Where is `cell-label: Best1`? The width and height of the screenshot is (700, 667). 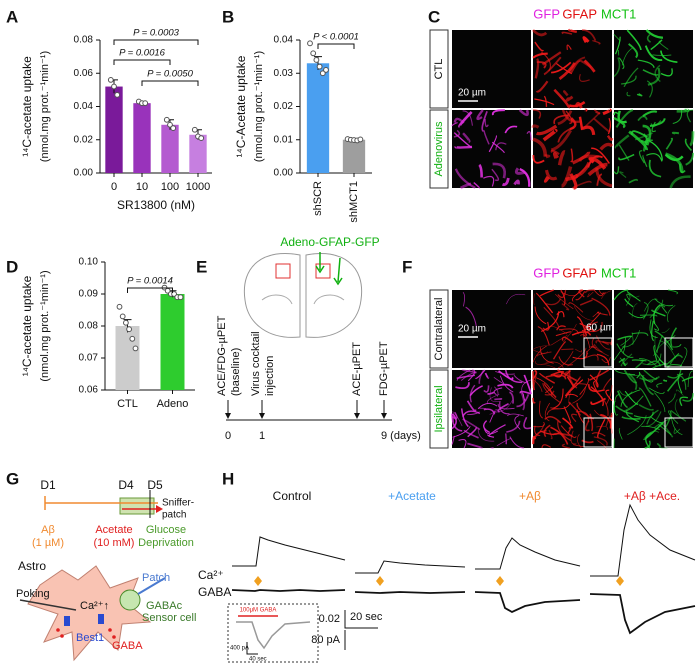
cell-label: Best1 is located at coordinates (90, 638).